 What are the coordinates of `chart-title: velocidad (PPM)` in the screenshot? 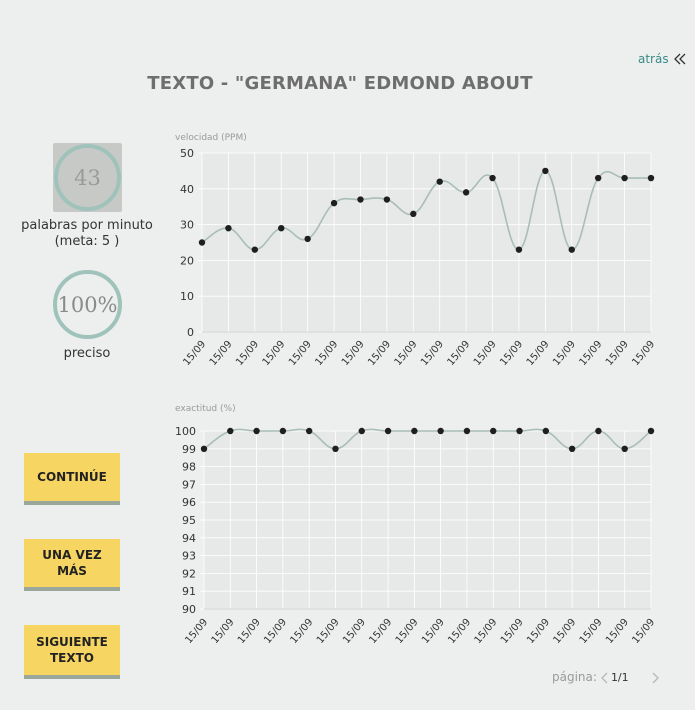 It's located at (211, 138).